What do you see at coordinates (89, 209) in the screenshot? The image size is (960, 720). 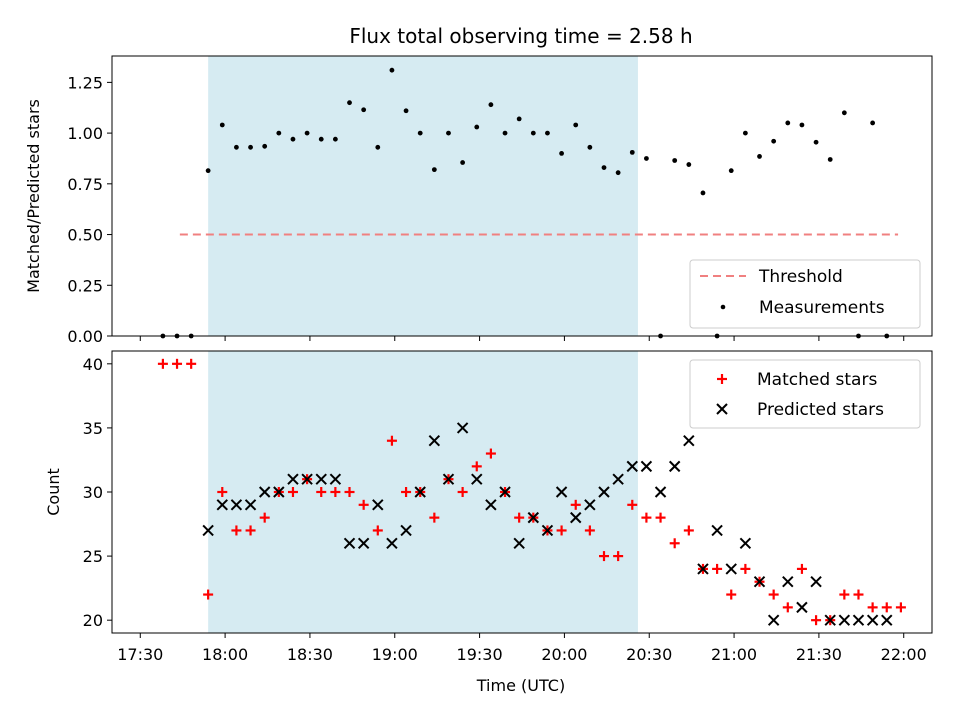 I see `y-axis-ticks: 0.00 0.25 0.50 0.75 1.00 1.25` at bounding box center [89, 209].